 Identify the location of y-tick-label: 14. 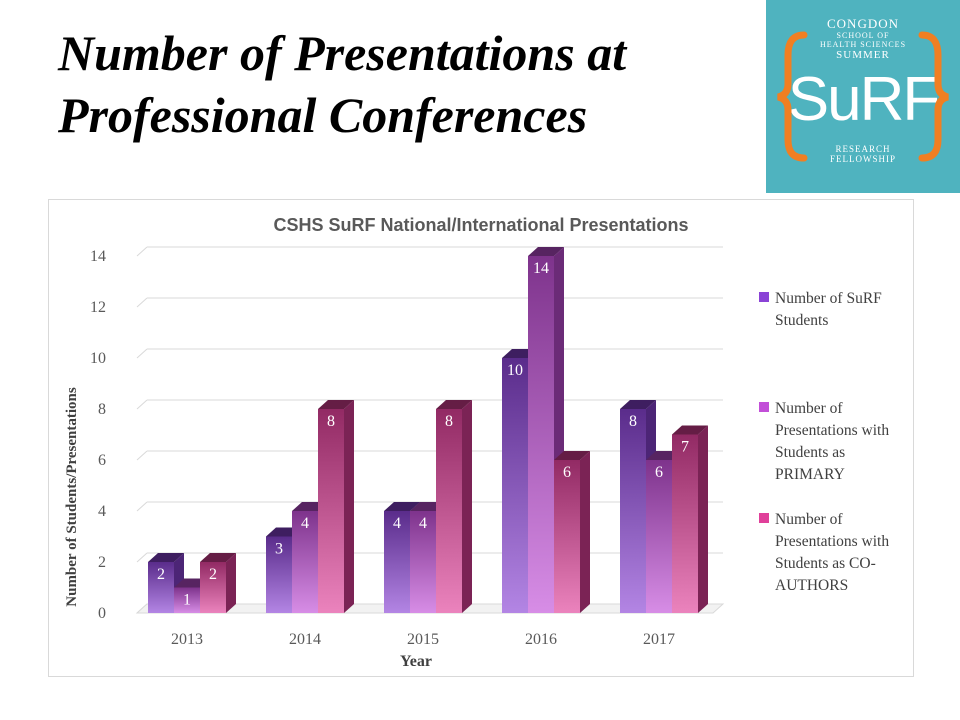
(98, 256).